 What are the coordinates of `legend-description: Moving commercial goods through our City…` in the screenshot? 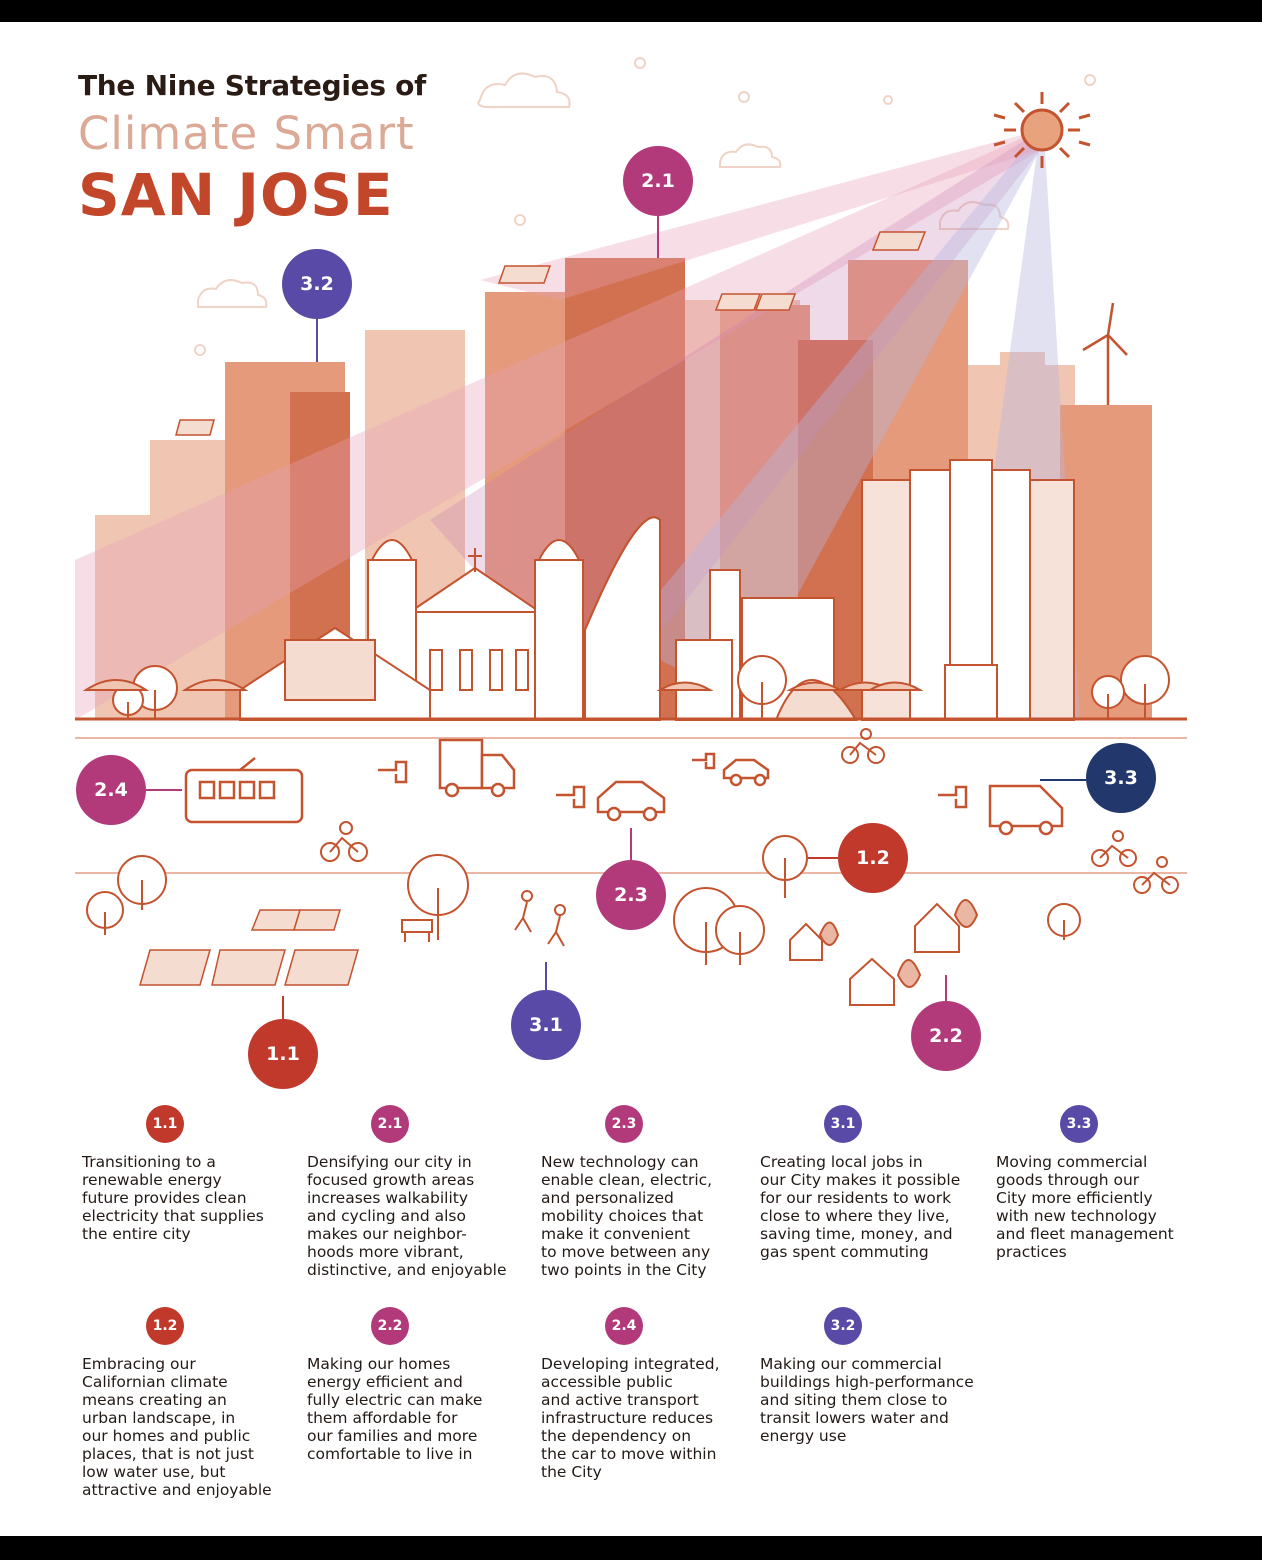 It's located at (1085, 1207).